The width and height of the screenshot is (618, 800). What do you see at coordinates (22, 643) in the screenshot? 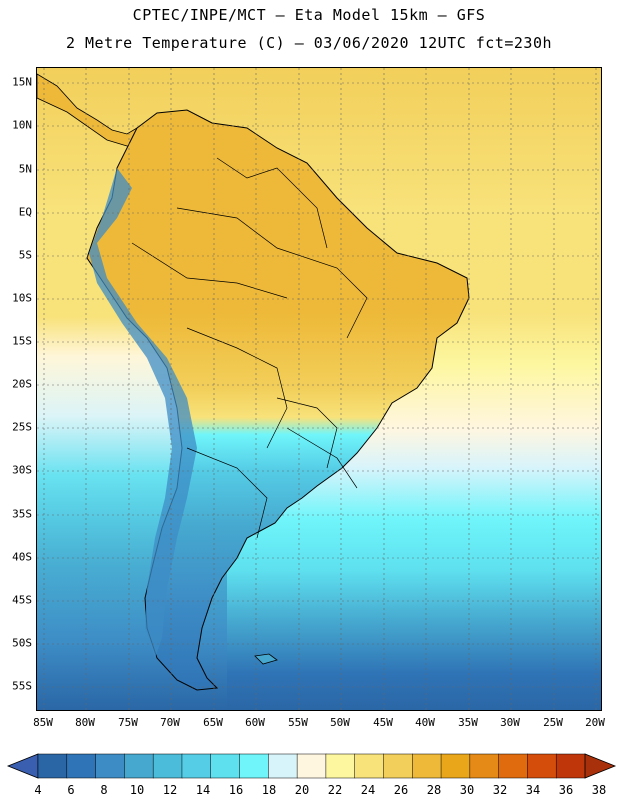
I see `lat-label: 50S` at bounding box center [22, 643].